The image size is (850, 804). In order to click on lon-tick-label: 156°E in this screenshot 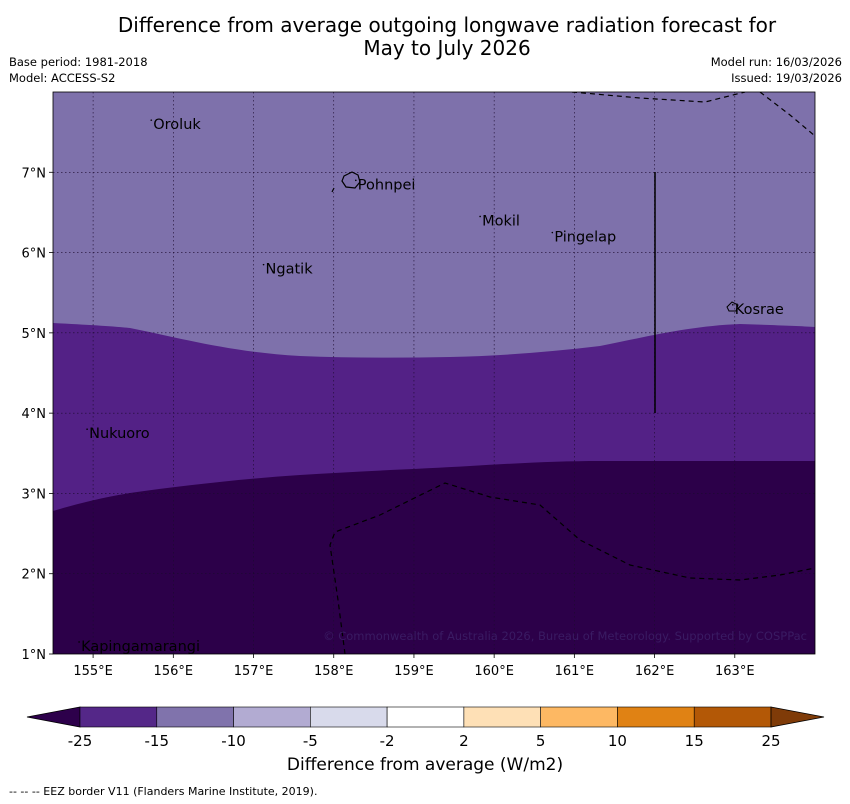, I will do `click(174, 671)`.